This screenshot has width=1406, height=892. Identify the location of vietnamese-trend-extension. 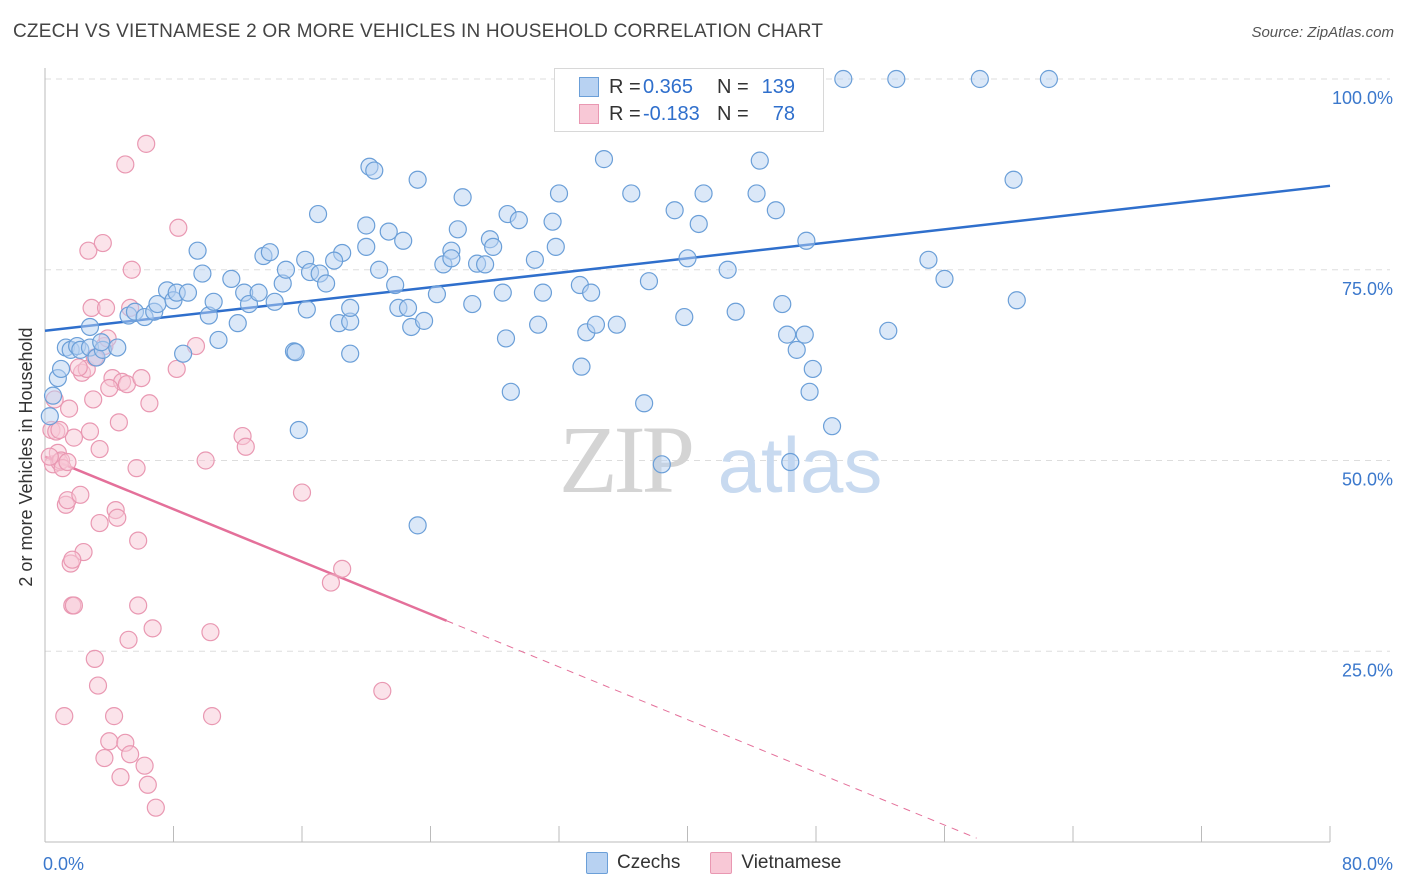
(711, 729).